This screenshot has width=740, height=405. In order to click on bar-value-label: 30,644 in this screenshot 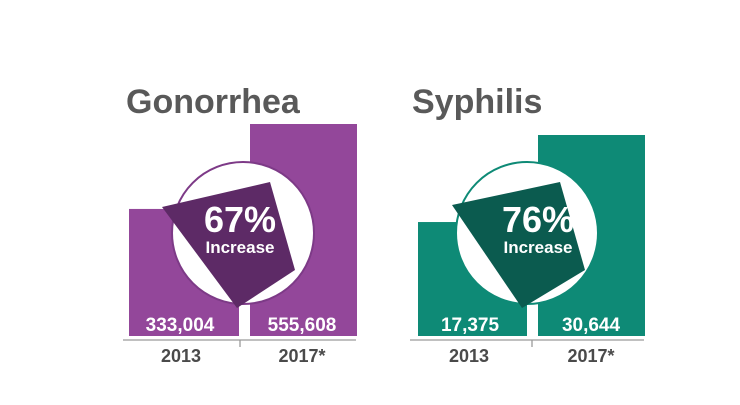, I will do `click(591, 325)`.